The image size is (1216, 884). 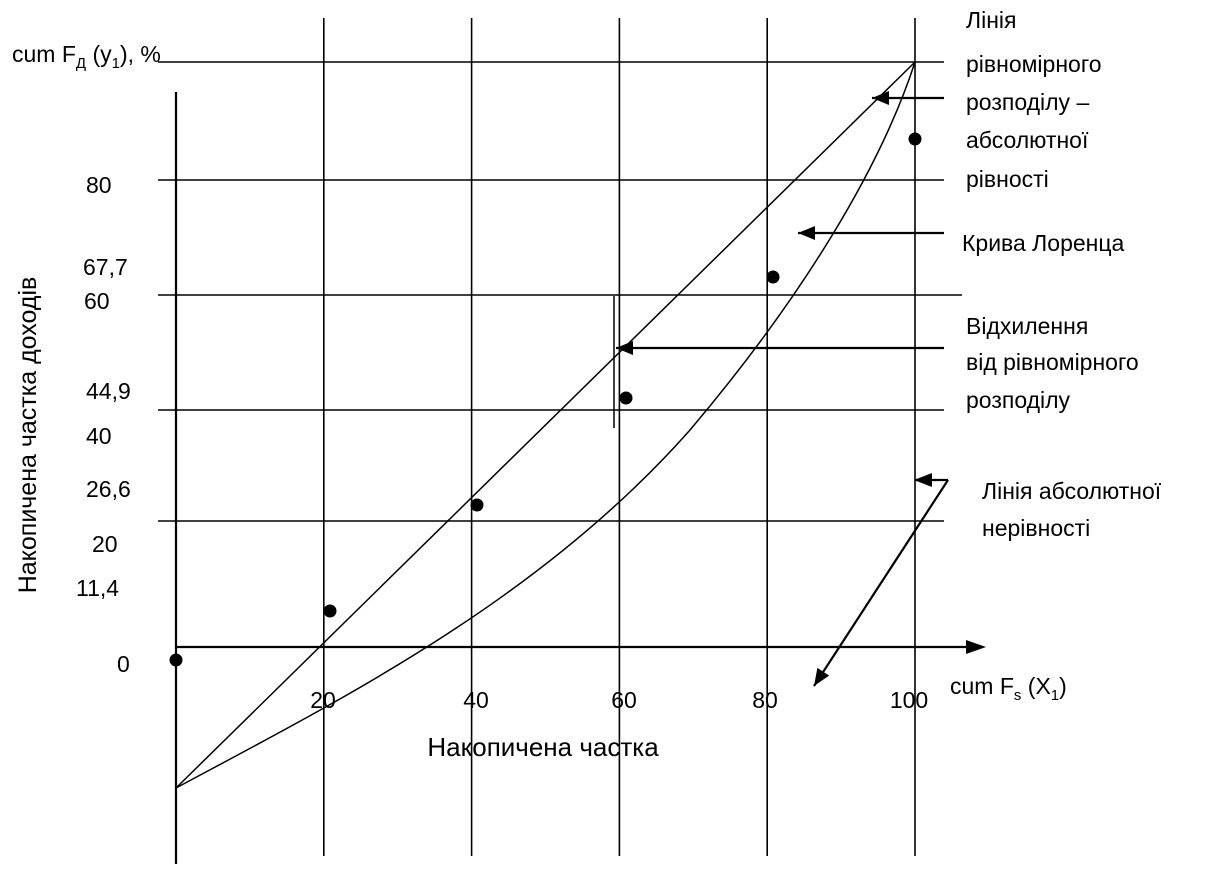 I want to click on x-axis-title: cum Fs (X1), so click(x=1008, y=688).